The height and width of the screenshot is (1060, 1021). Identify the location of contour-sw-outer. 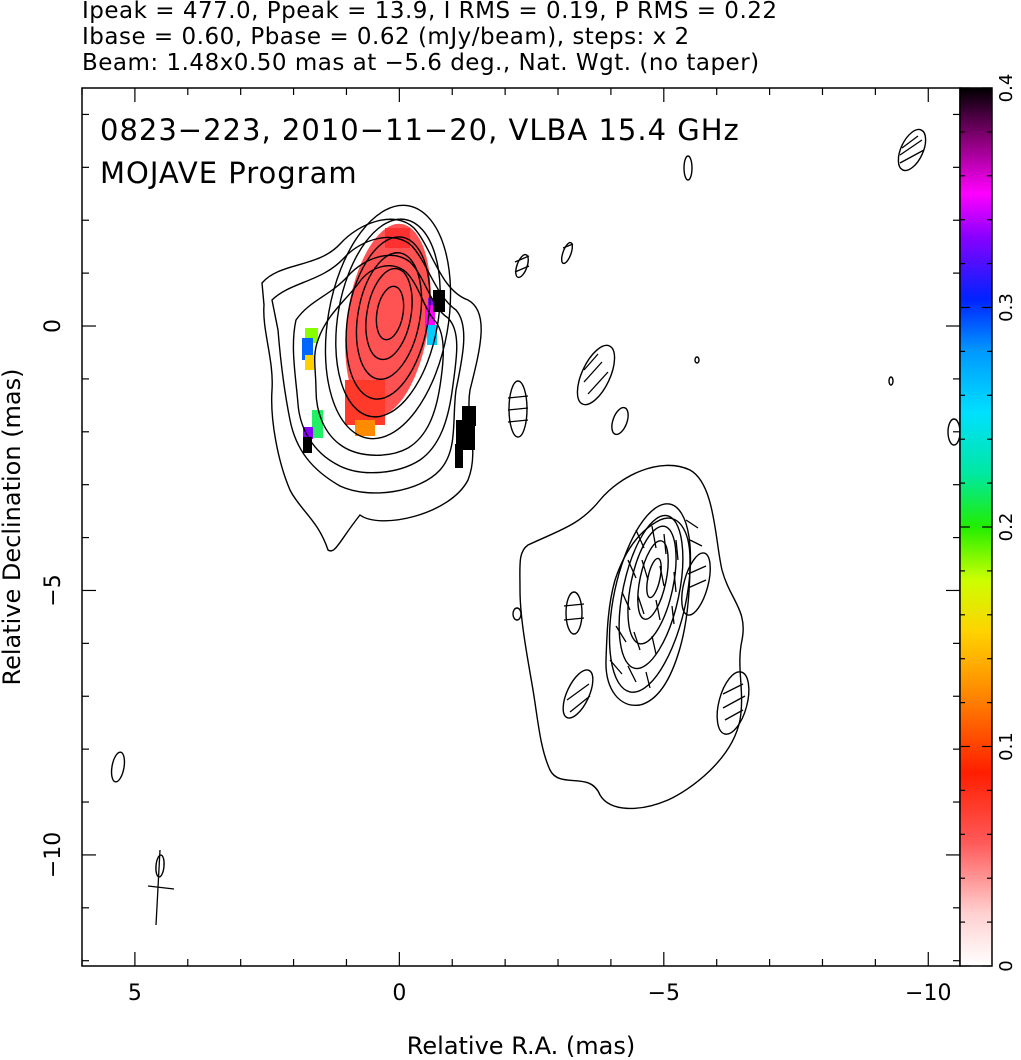
(631, 637).